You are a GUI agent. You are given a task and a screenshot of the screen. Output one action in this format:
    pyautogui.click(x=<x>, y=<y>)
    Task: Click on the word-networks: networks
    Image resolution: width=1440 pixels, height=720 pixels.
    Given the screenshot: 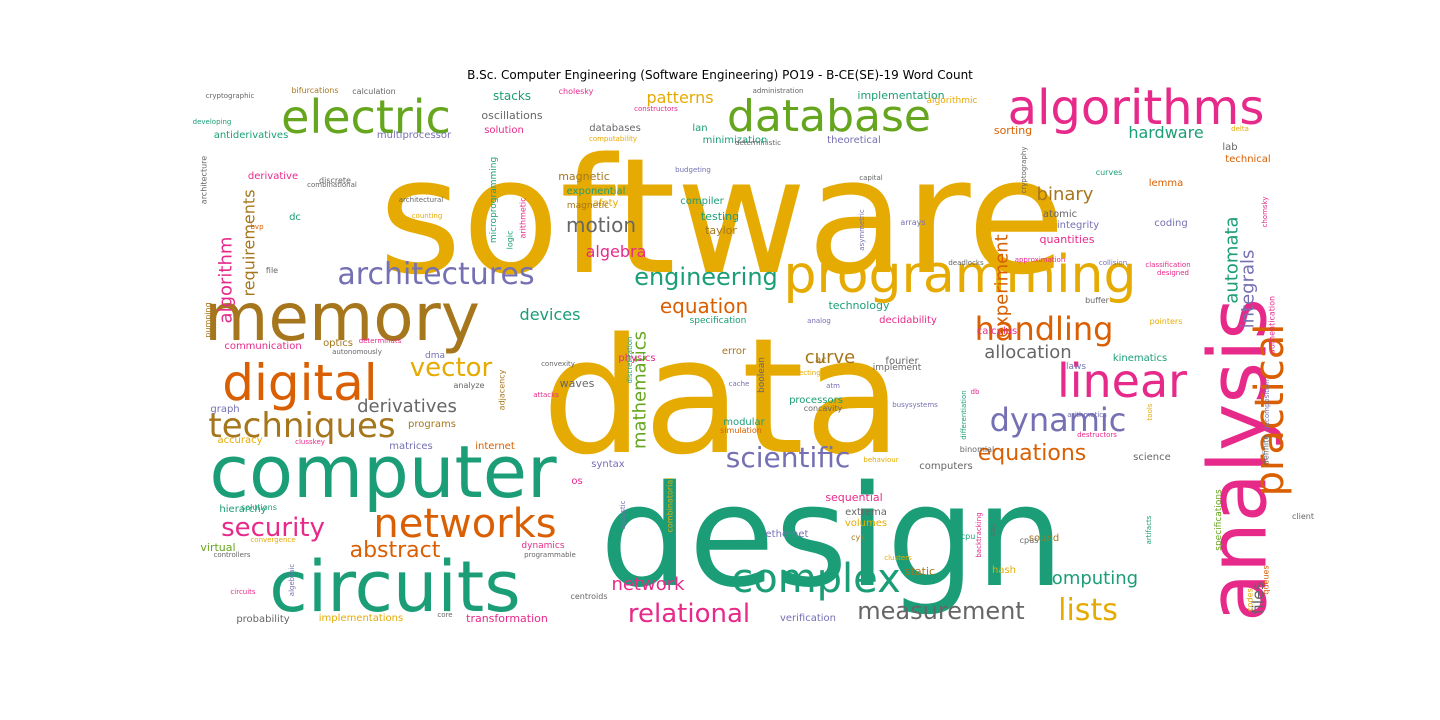 What is the action you would take?
    pyautogui.click(x=464, y=524)
    